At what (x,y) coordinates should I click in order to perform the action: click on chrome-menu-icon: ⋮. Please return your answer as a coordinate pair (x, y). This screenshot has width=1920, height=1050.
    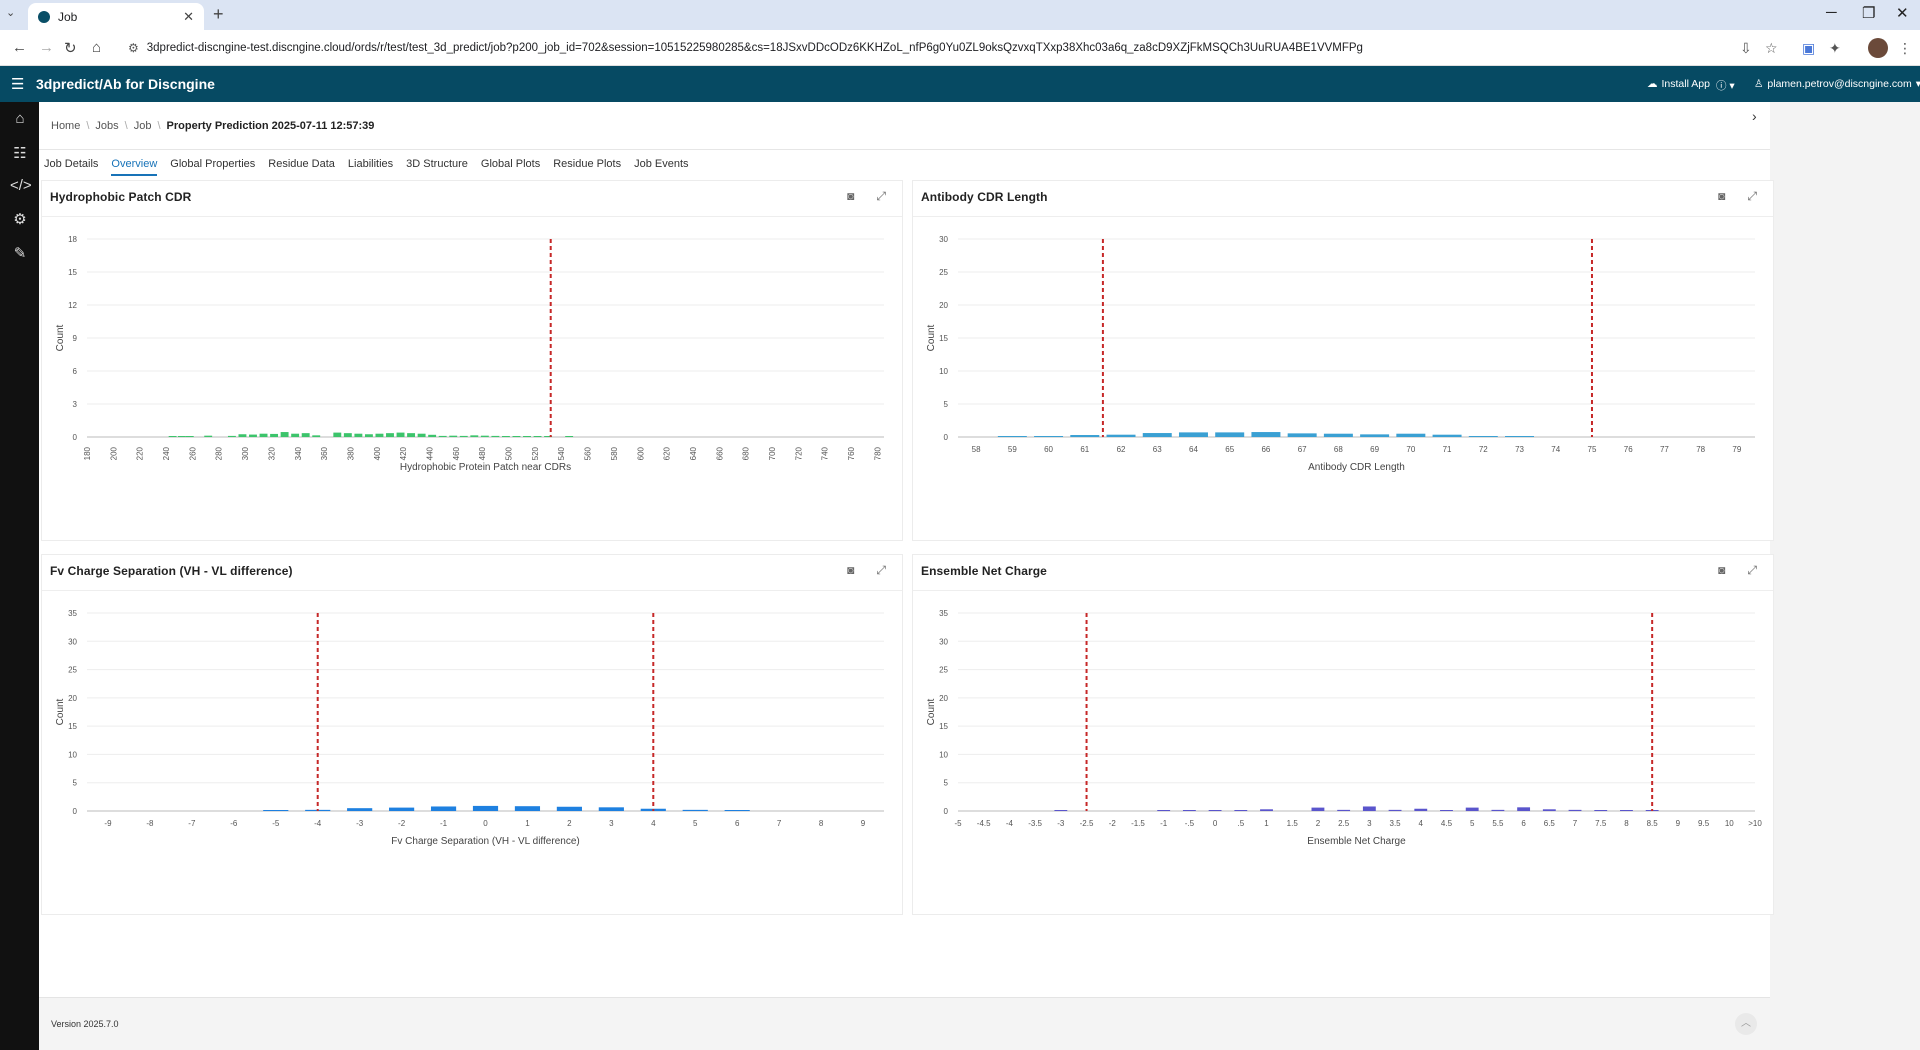
    Looking at the image, I should click on (1905, 48).